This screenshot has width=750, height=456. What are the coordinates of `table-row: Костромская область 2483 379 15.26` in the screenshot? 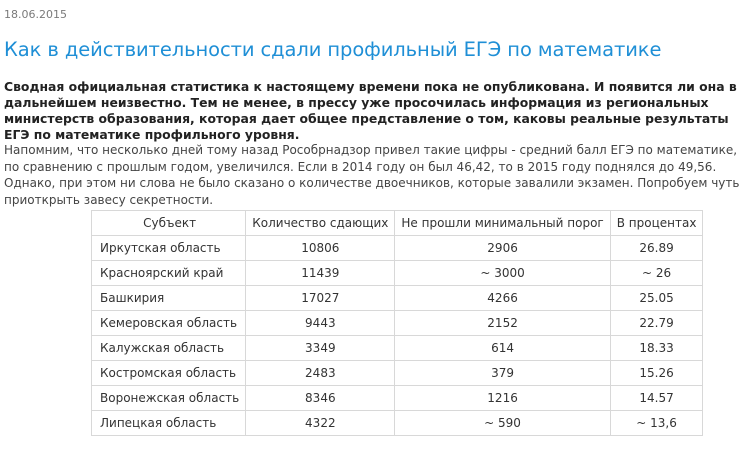 It's located at (397, 373).